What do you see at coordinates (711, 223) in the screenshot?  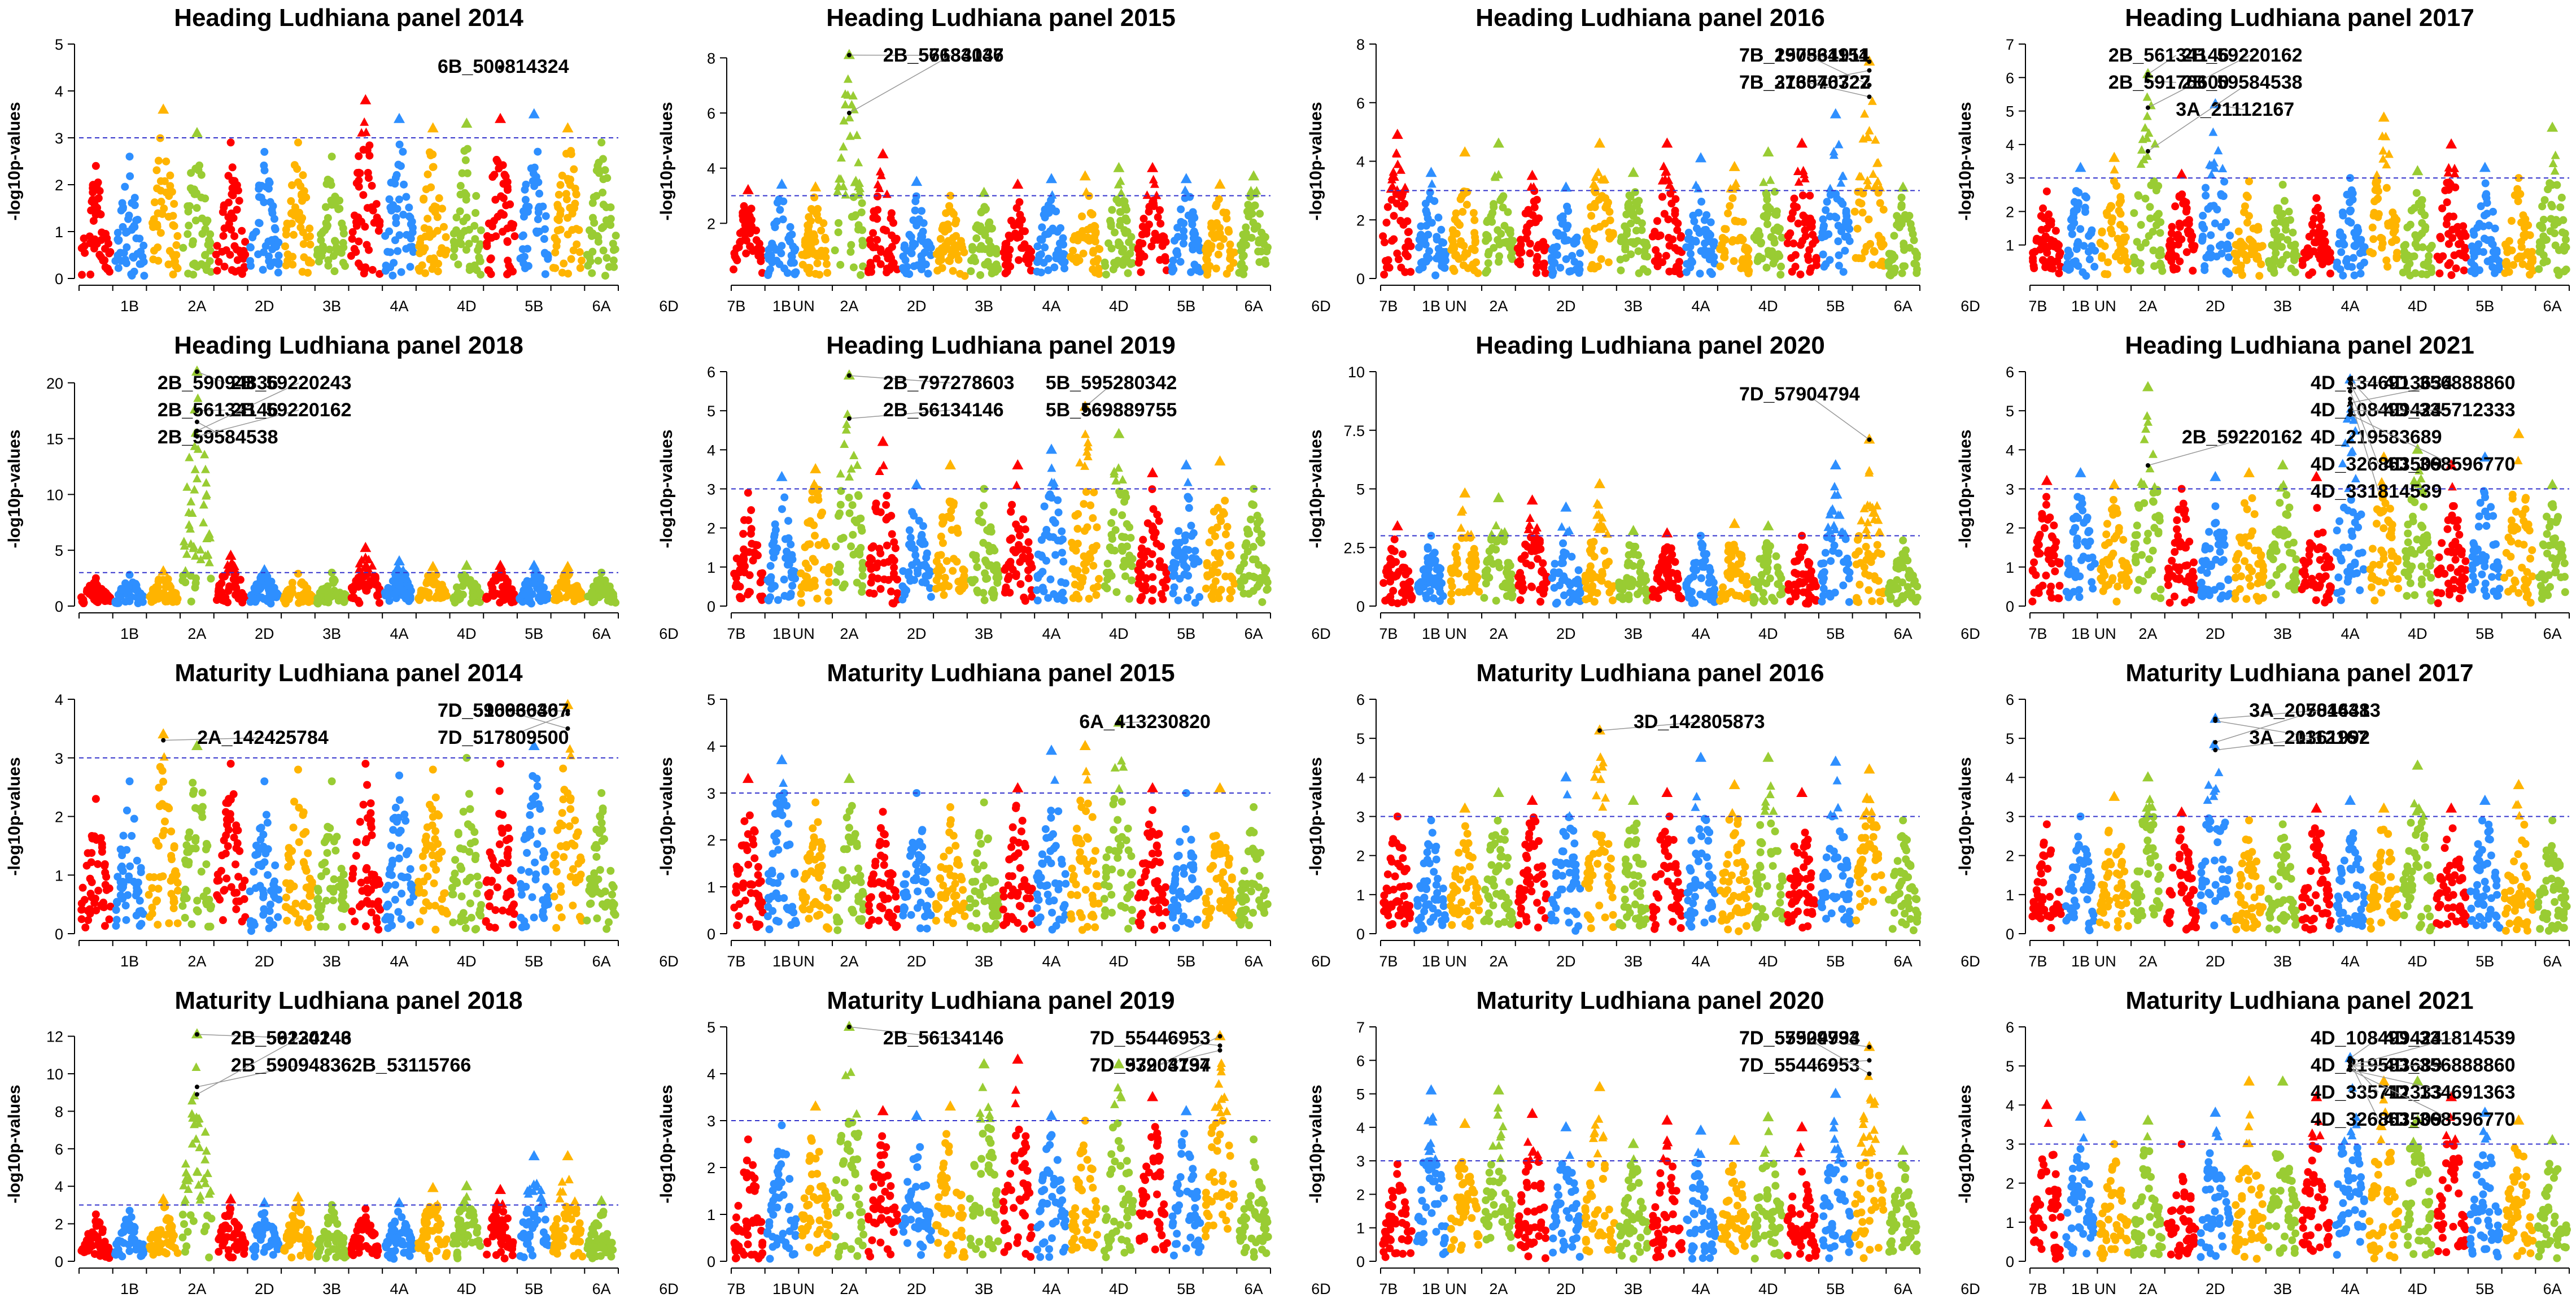 I see `y-tick-label: 2` at bounding box center [711, 223].